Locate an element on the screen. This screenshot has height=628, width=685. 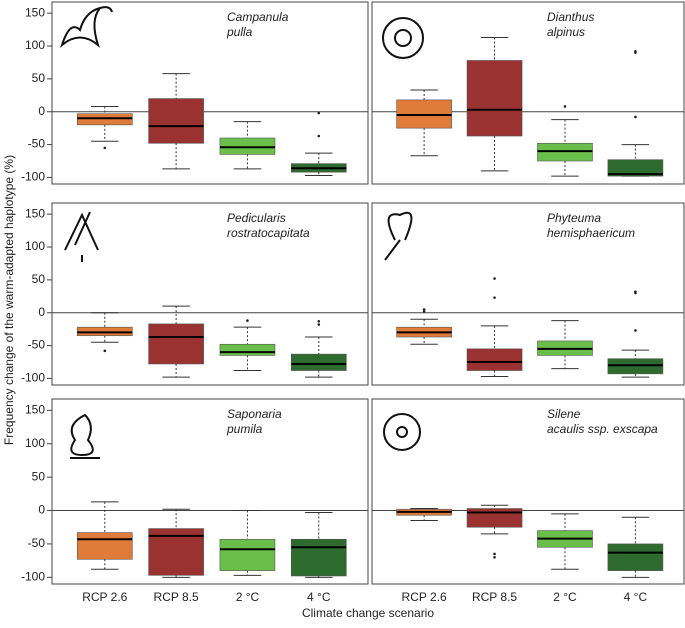
panel-title: pumila is located at coordinates (244, 429).